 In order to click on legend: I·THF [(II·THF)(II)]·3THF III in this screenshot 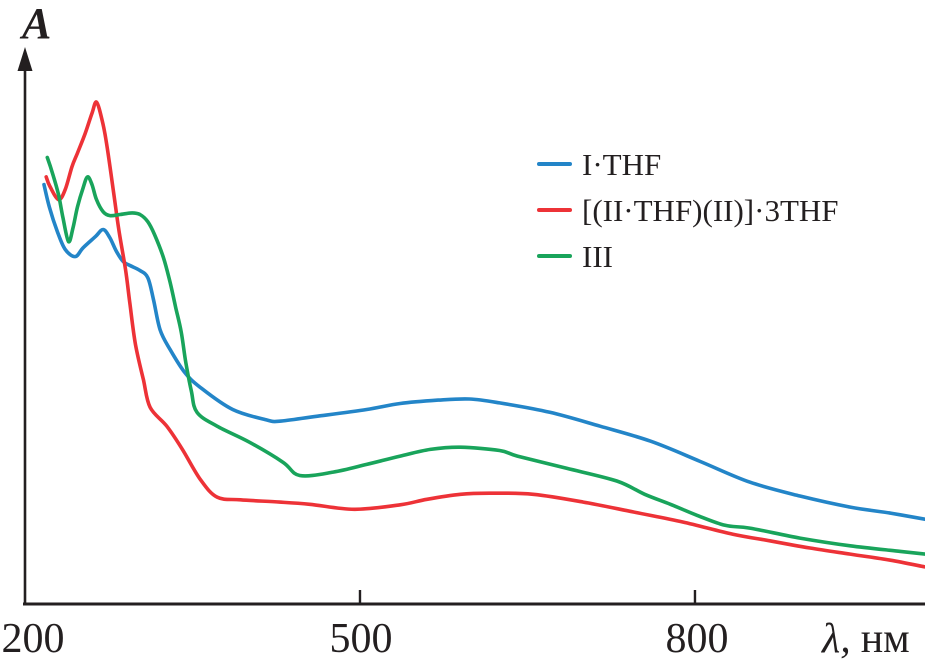, I will do `click(688, 210)`.